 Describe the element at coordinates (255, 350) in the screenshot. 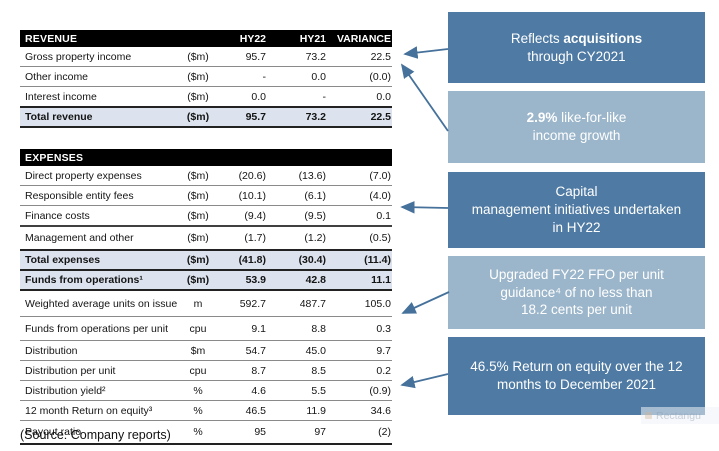

I see `cell-hy22: 54.7` at that location.